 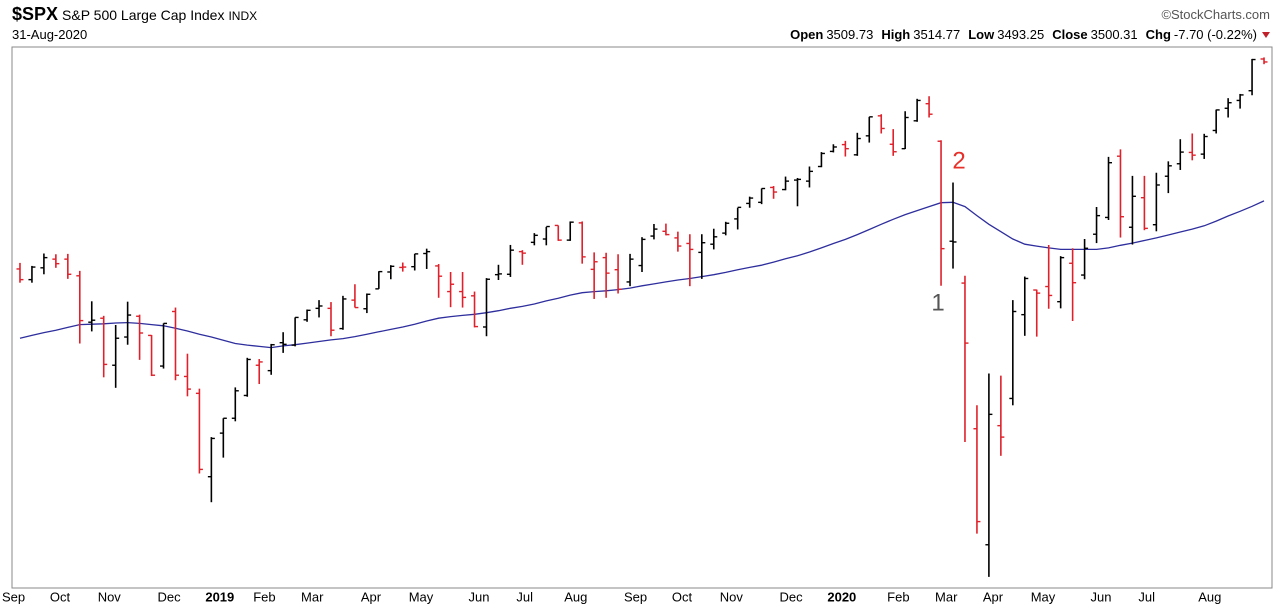 What do you see at coordinates (958, 160) in the screenshot?
I see `annotation: 2` at bounding box center [958, 160].